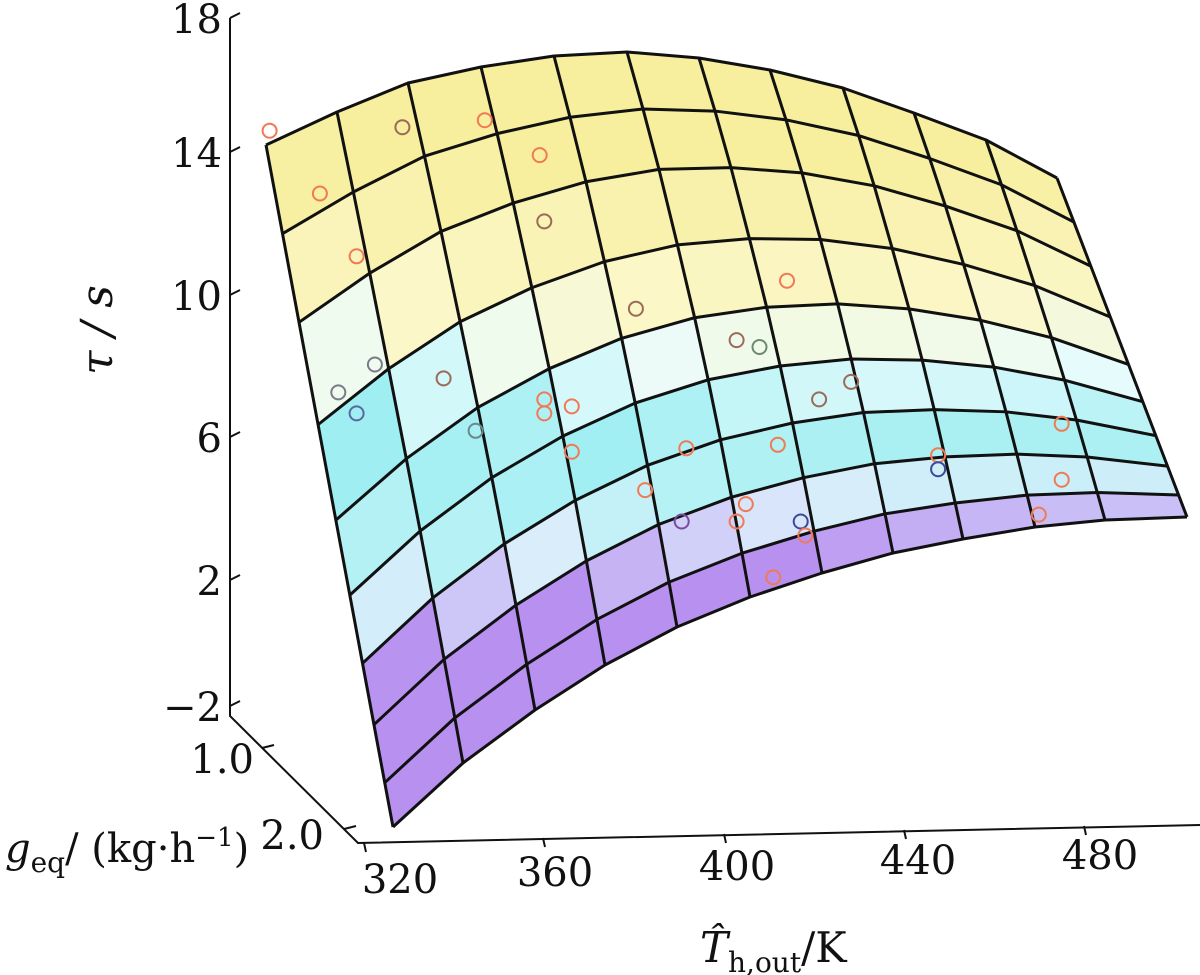 The image size is (1200, 975). What do you see at coordinates (196, 297) in the screenshot?
I see `z-tick-label: 10` at bounding box center [196, 297].